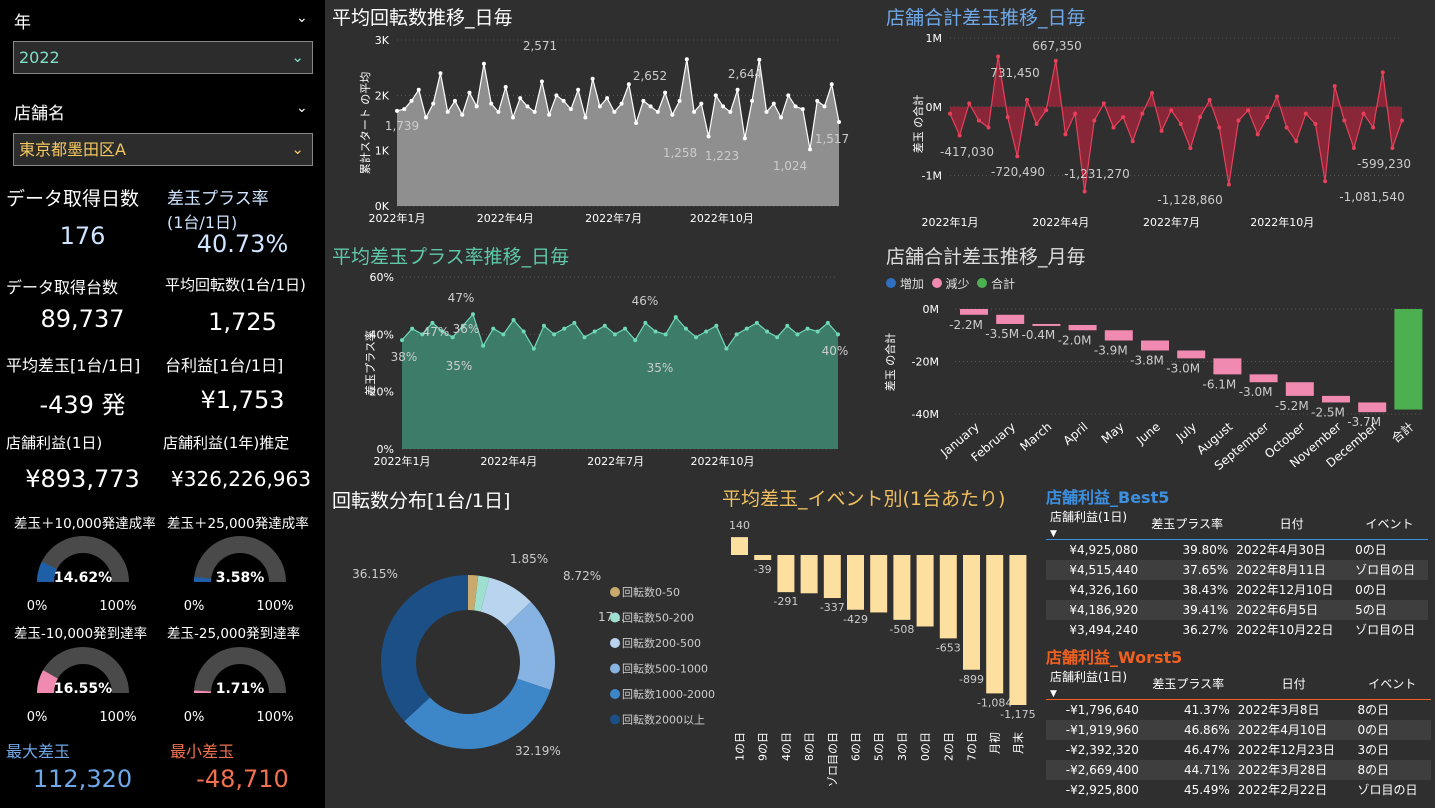 This screenshot has height=808, width=1435. What do you see at coordinates (856, 746) in the screenshot?
I see `x-tick-label: 6の日` at bounding box center [856, 746].